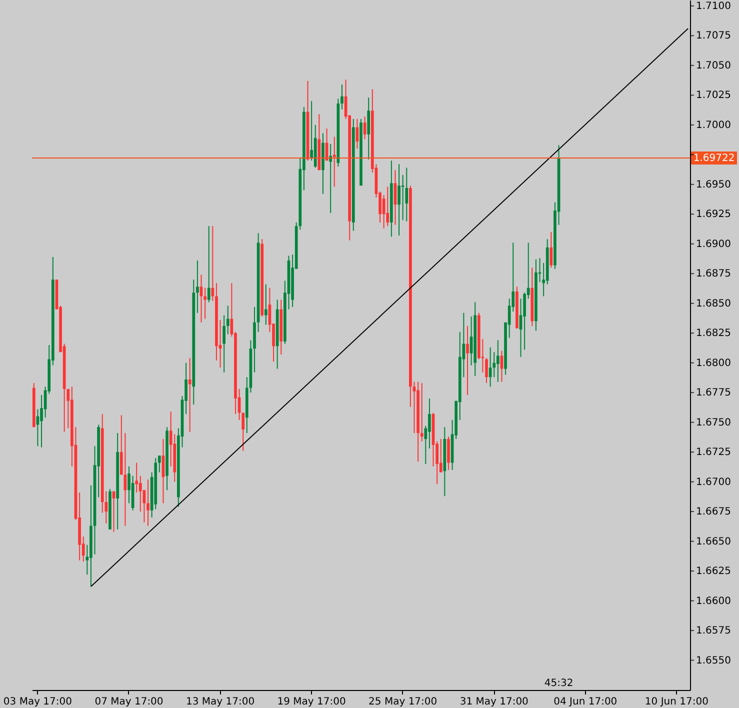 The width and height of the screenshot is (739, 708). Describe the element at coordinates (713, 660) in the screenshot. I see `y-tick-label: 1.6550` at that location.